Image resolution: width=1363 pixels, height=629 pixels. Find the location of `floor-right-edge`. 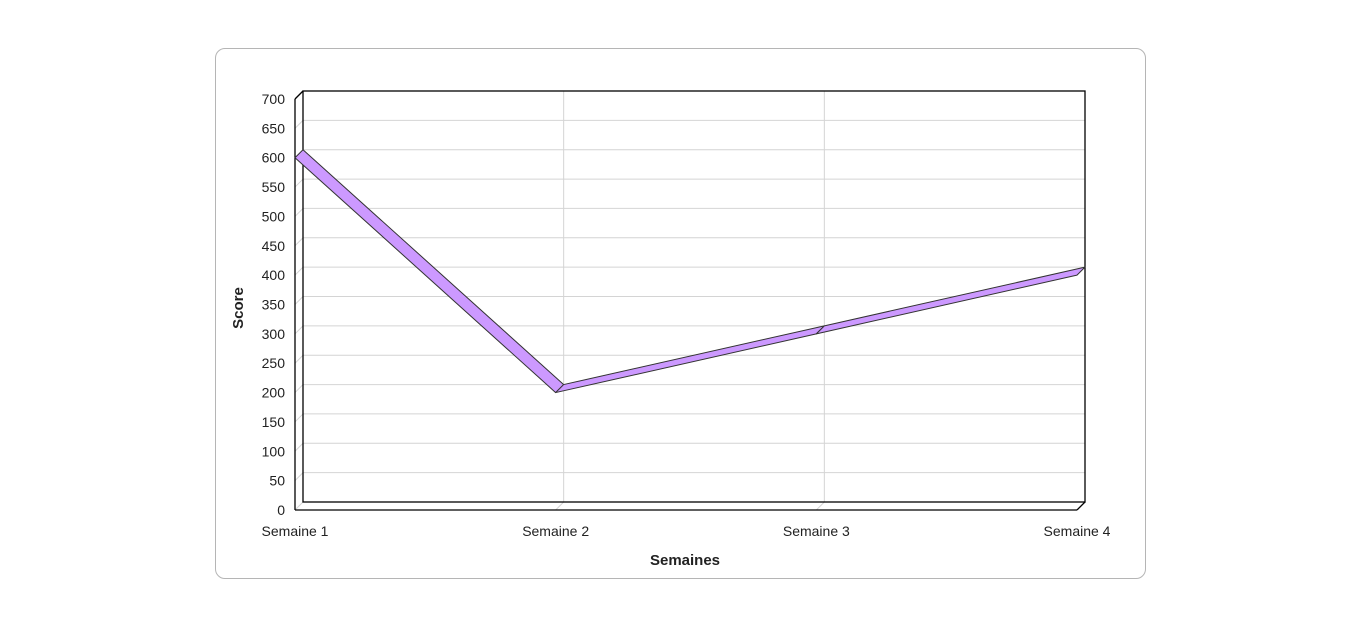

floor-right-edge is located at coordinates (1081, 506).